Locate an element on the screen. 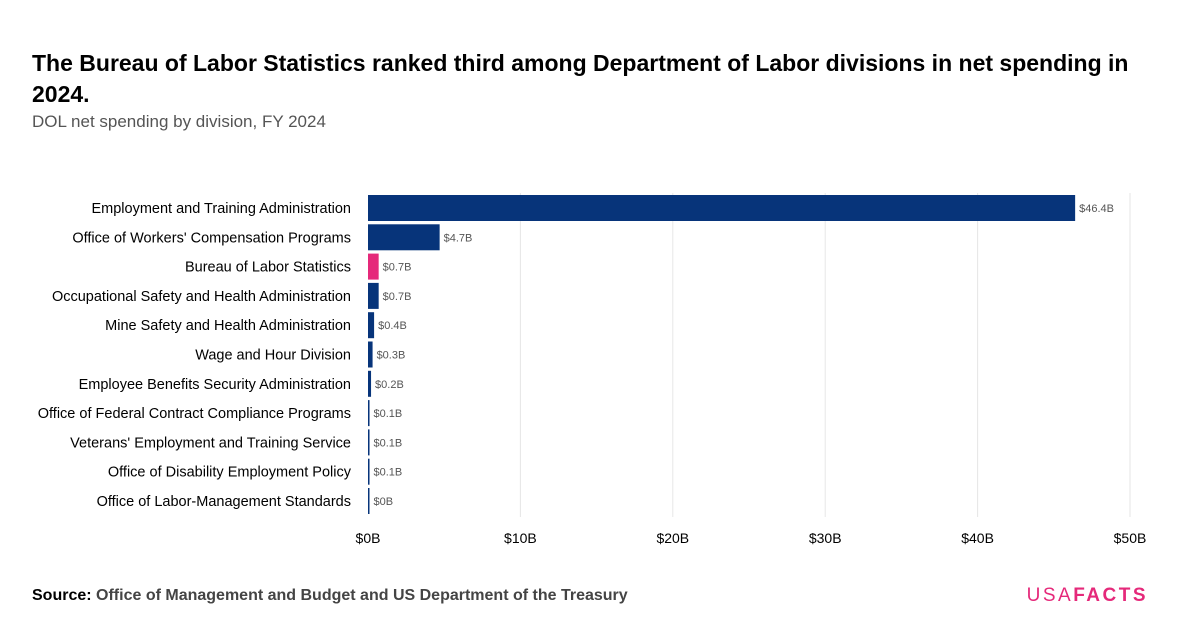 The height and width of the screenshot is (628, 1200). category-label: Bureau of Labor Statistics is located at coordinates (268, 268).